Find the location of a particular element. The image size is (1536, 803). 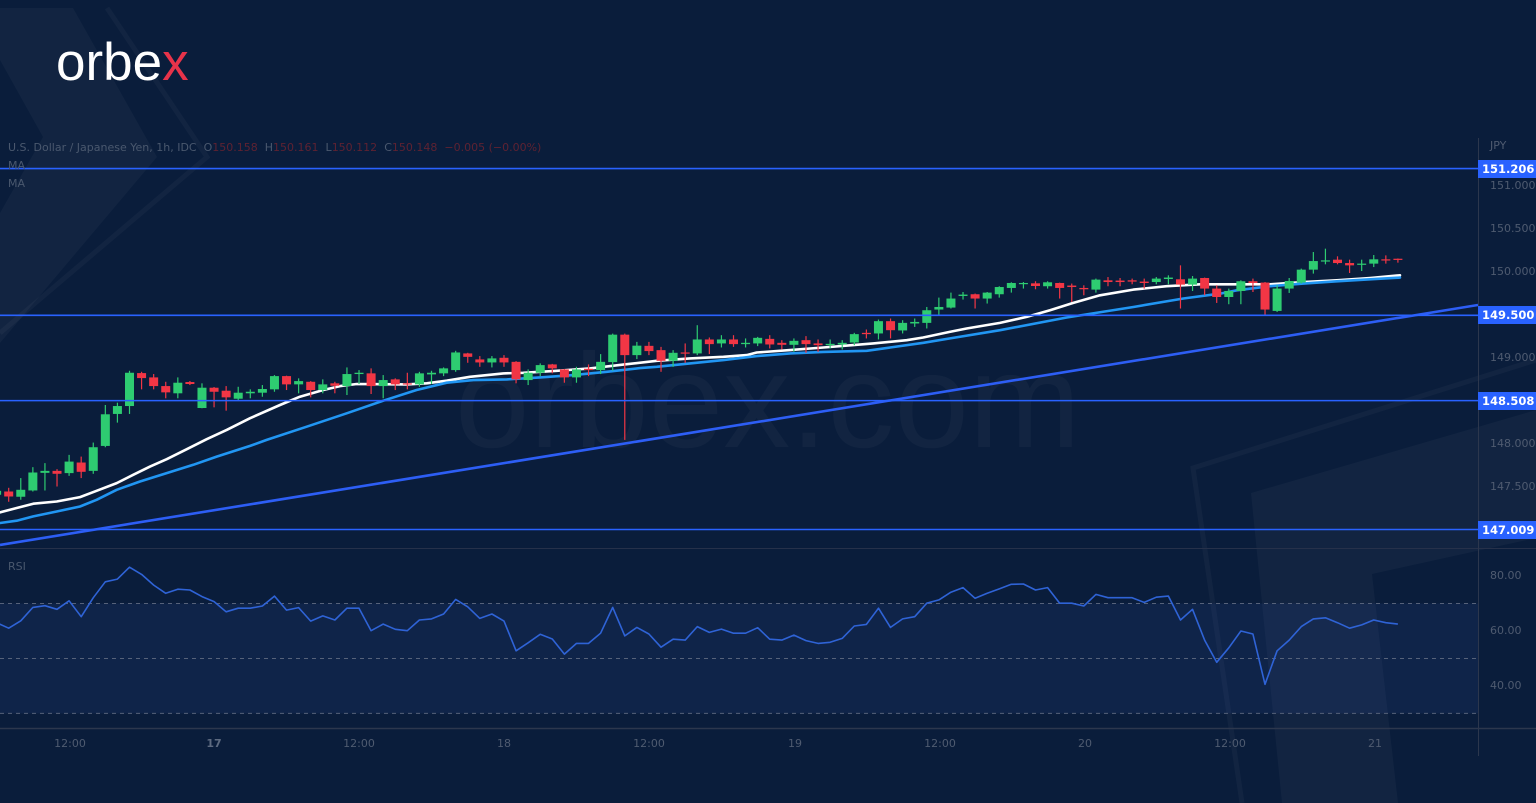

rsi-line is located at coordinates (699, 626).